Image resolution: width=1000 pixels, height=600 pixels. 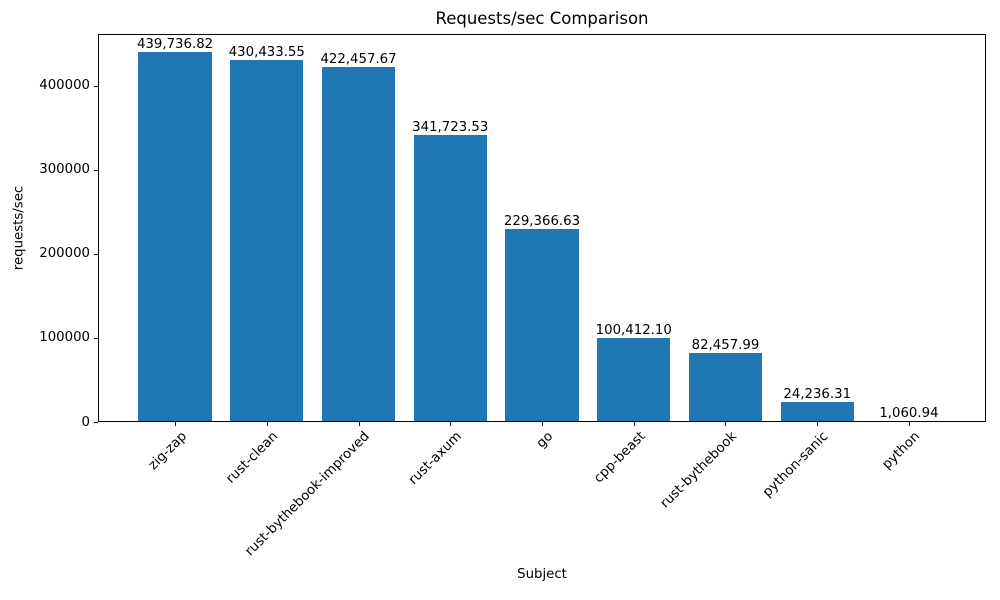 What do you see at coordinates (19, 228) in the screenshot?
I see `y-axis-label: requests/sec` at bounding box center [19, 228].